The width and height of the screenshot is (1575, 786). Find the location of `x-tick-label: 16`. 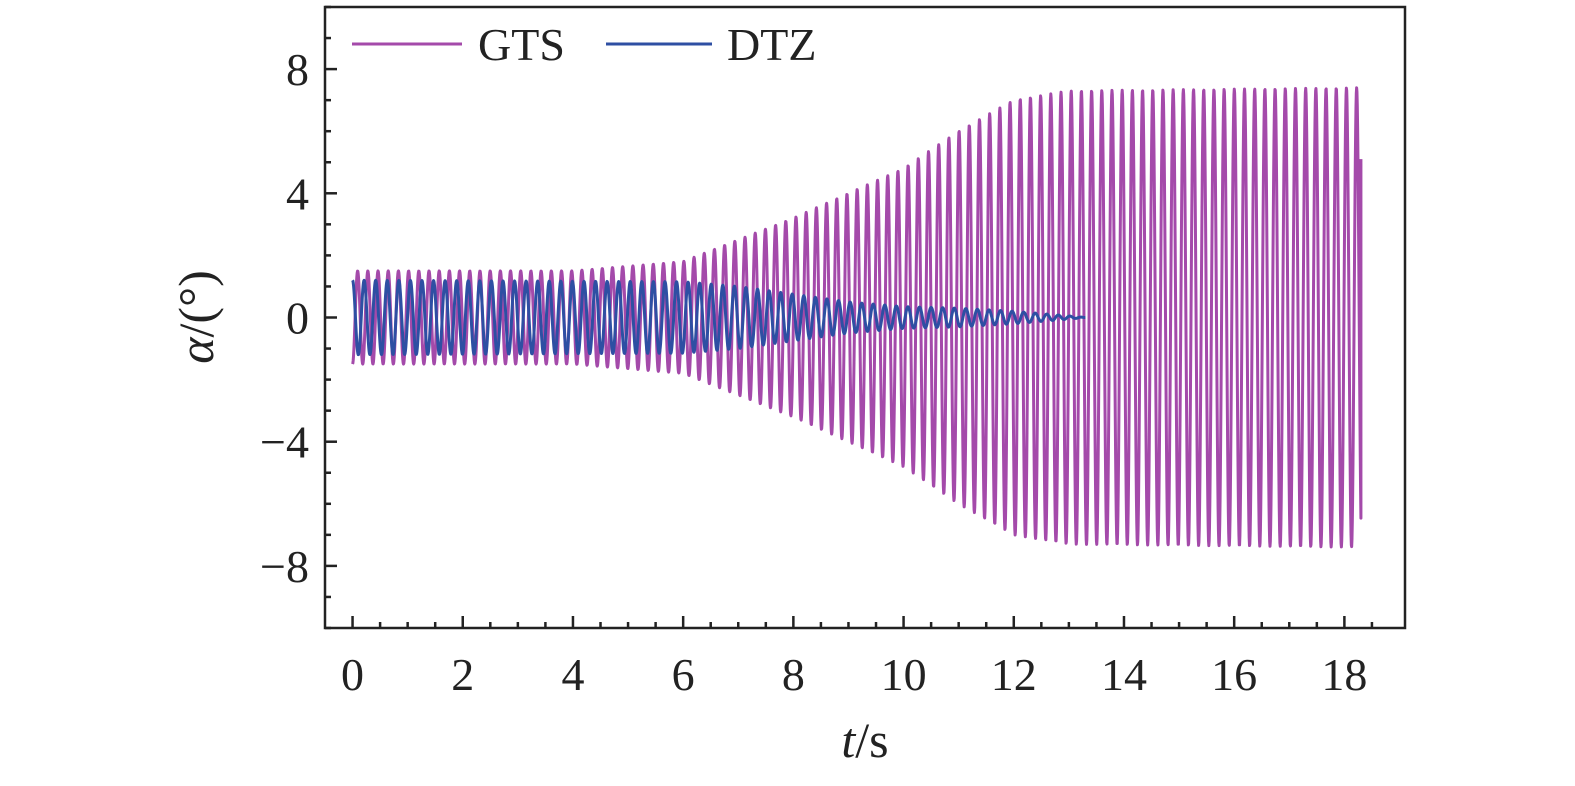

x-tick-label: 16 is located at coordinates (1234, 674).